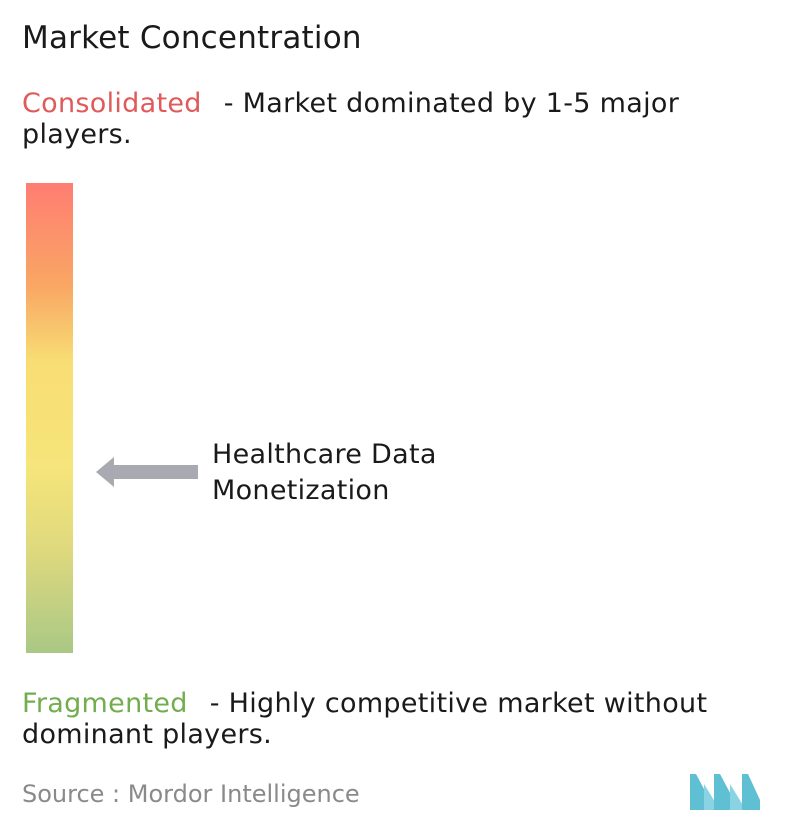 This screenshot has height=834, width=796. Describe the element at coordinates (192, 38) in the screenshot. I see `page-title: Market Concentration` at that location.